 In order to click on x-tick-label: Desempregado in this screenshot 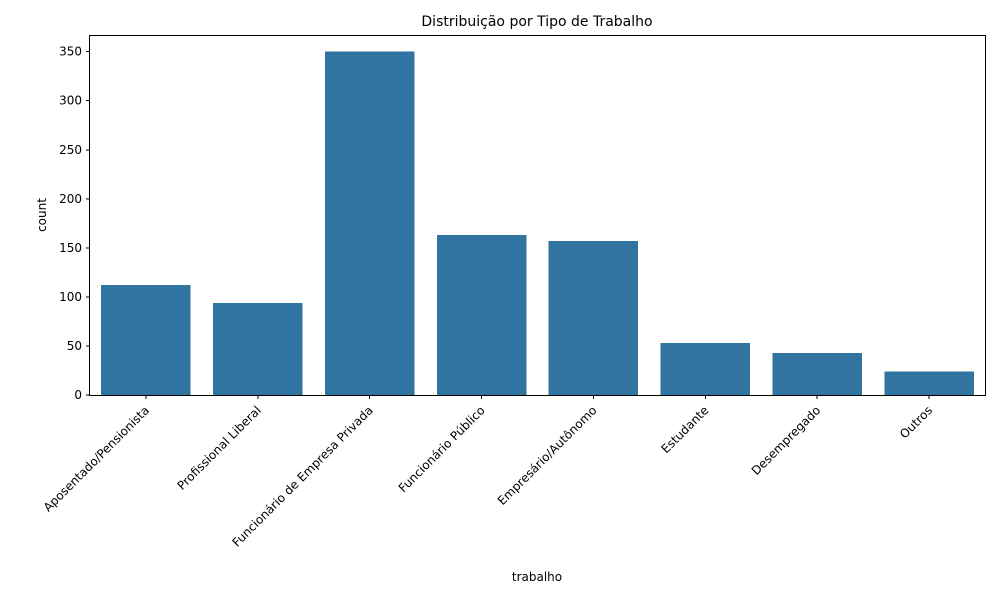, I will do `click(786, 440)`.